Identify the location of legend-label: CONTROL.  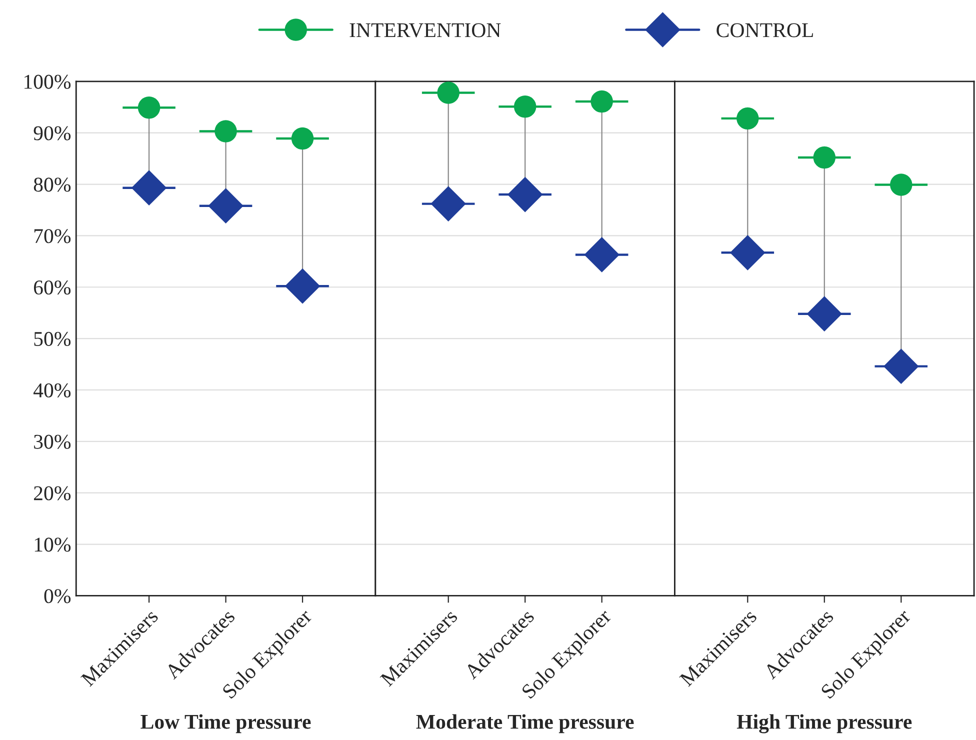
(764, 30).